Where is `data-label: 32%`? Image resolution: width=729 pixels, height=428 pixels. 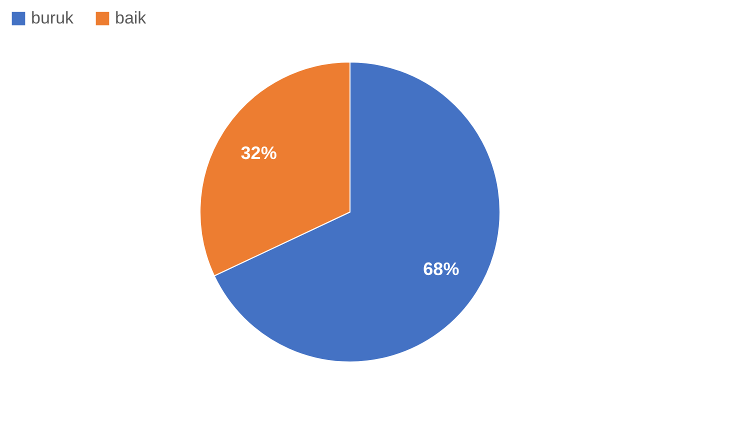 data-label: 32% is located at coordinates (258, 153).